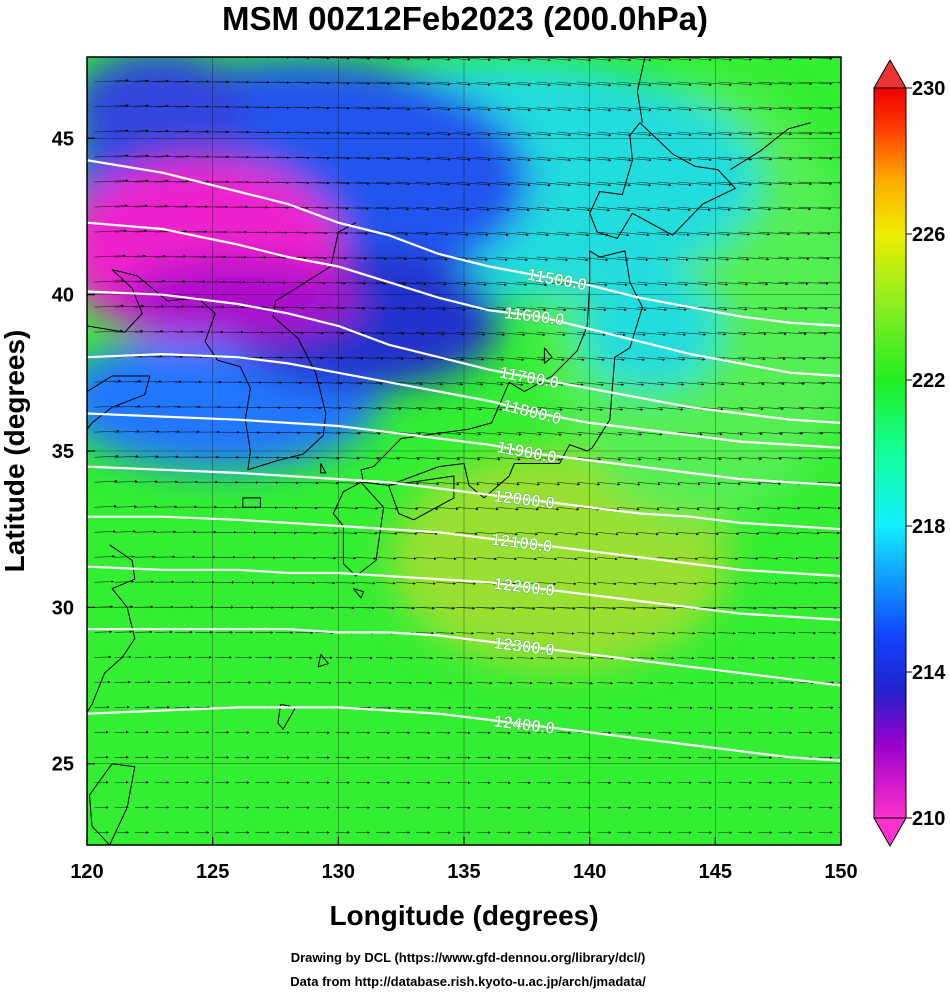  Describe the element at coordinates (928, 89) in the screenshot. I see `colorbar-tick-label: 230` at that location.